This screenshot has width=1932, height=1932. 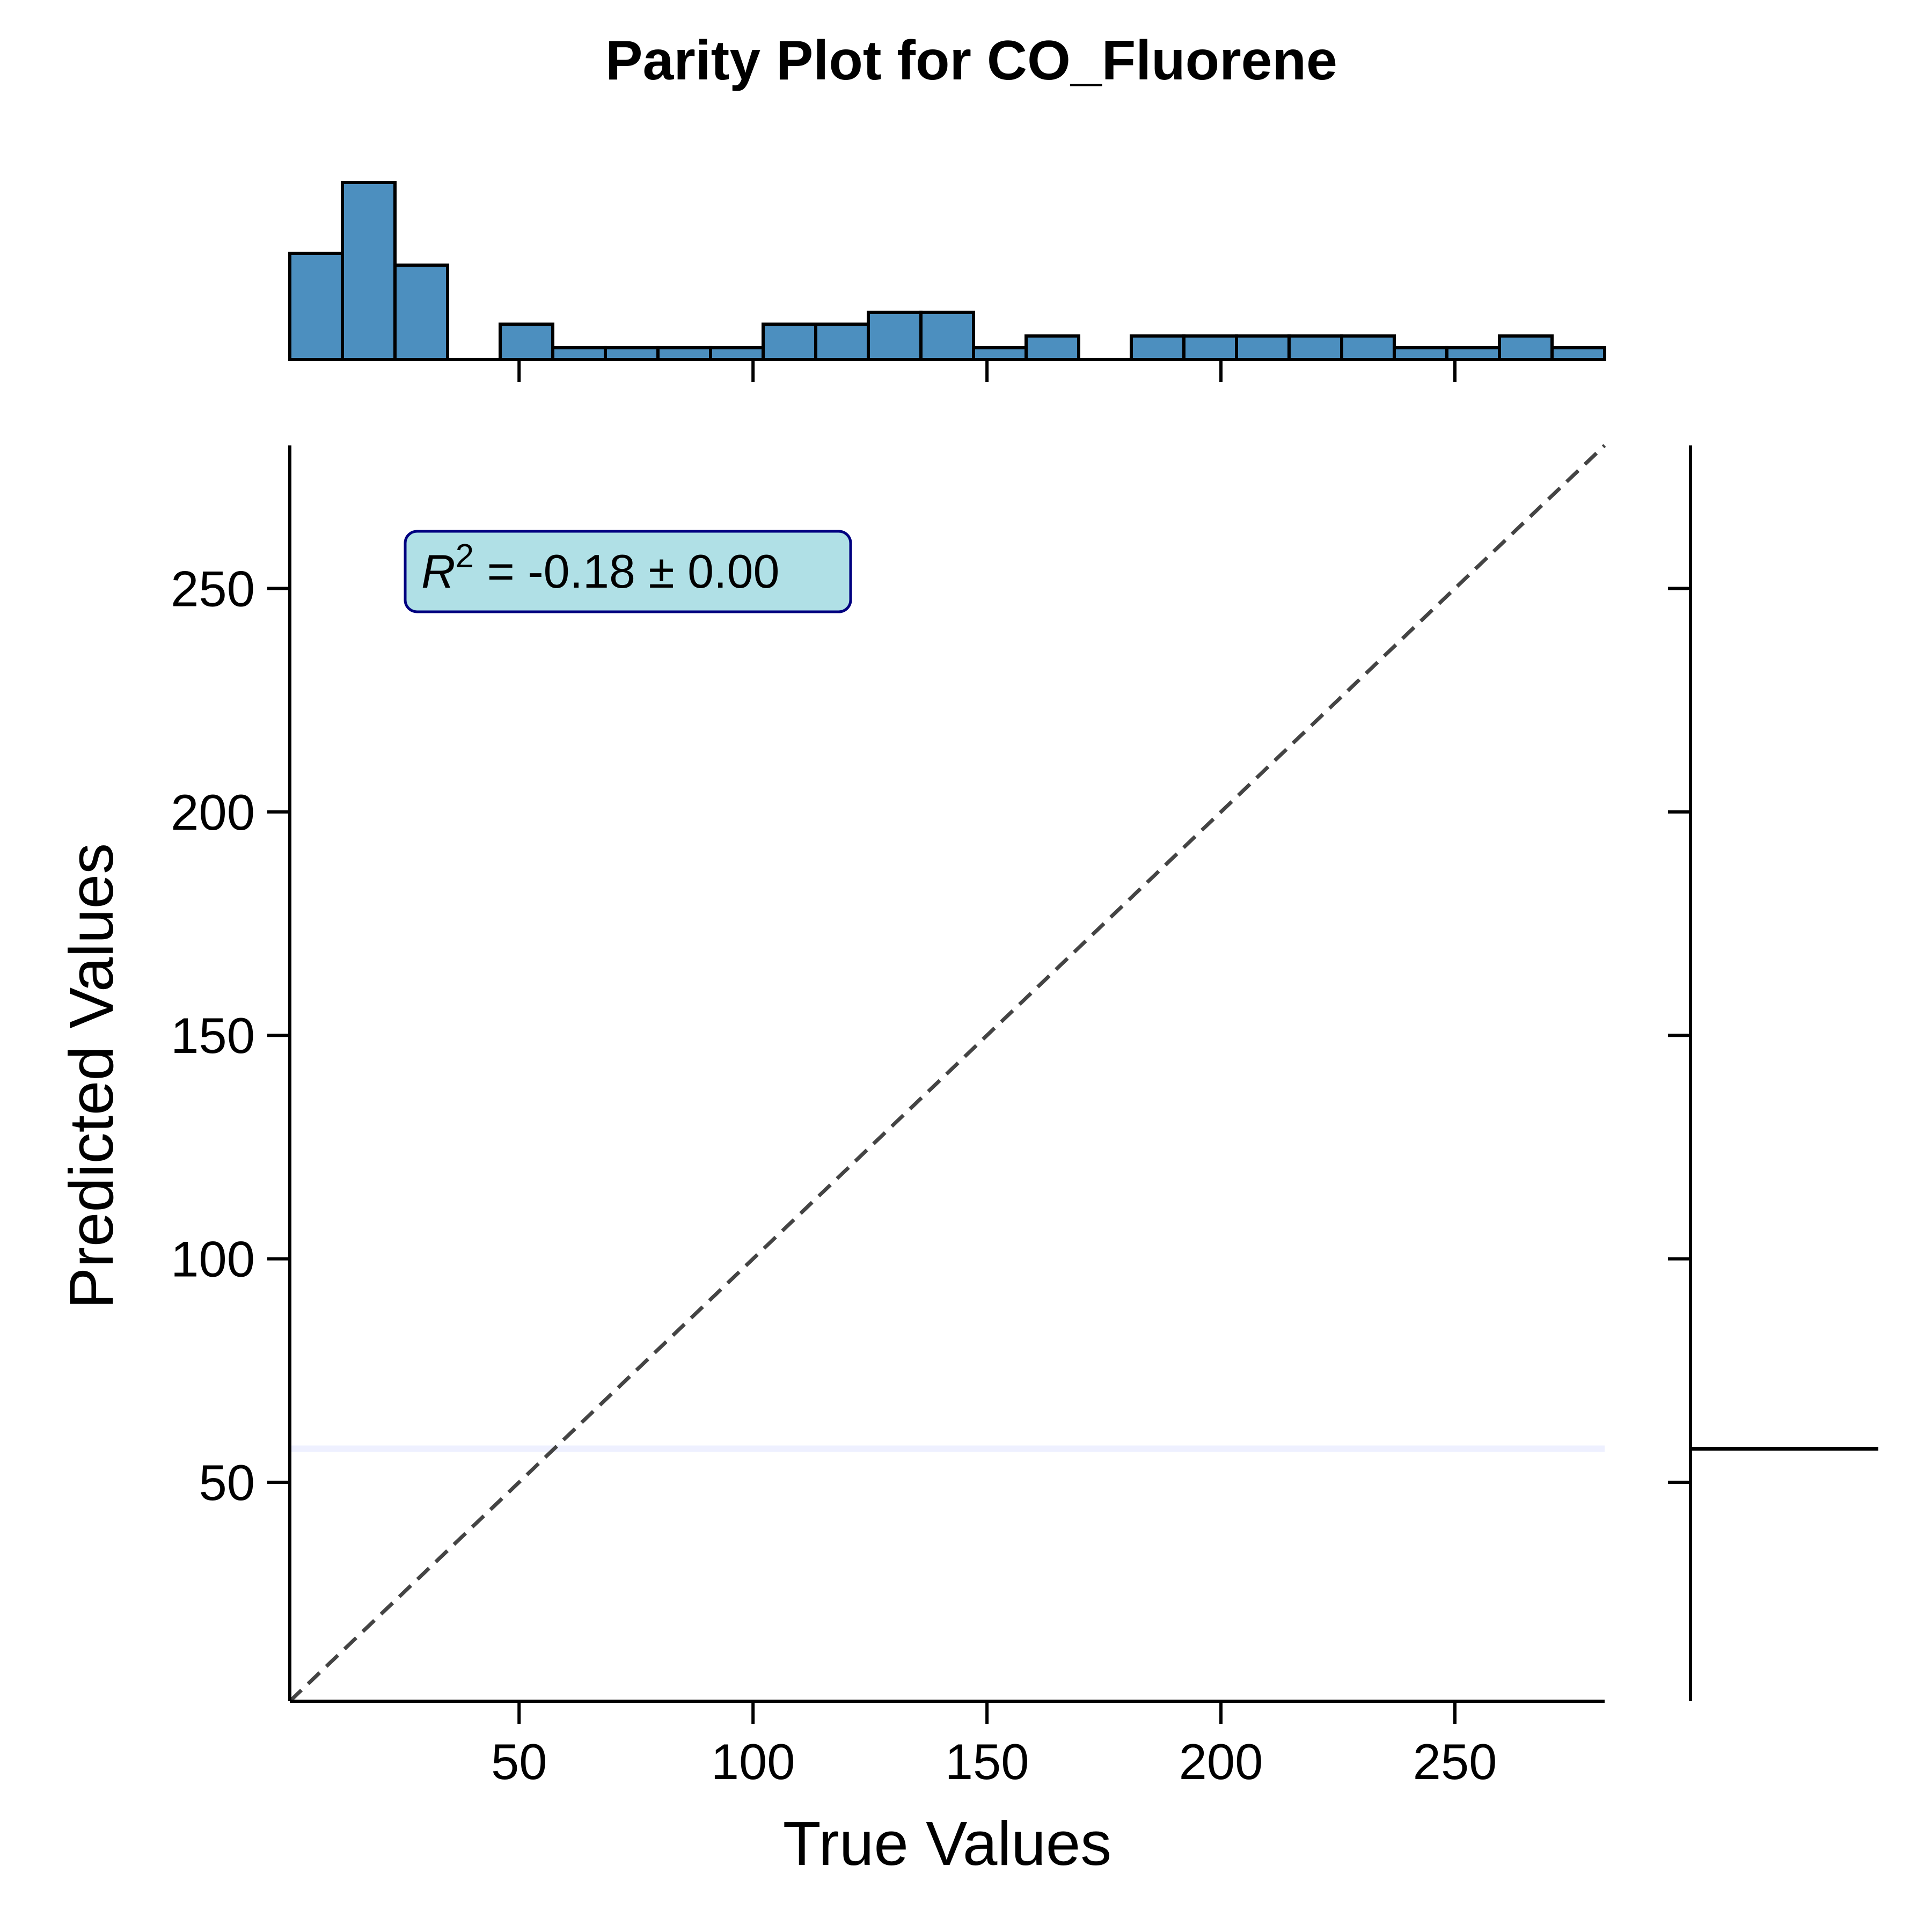 I want to click on y-tick-label: 100, so click(x=213, y=1259).